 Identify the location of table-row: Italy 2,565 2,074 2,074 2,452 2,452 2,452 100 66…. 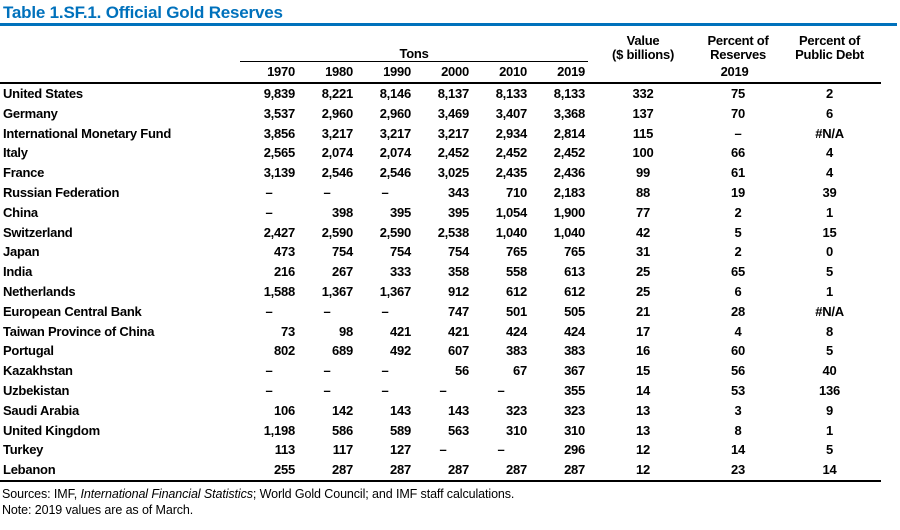
(440, 153).